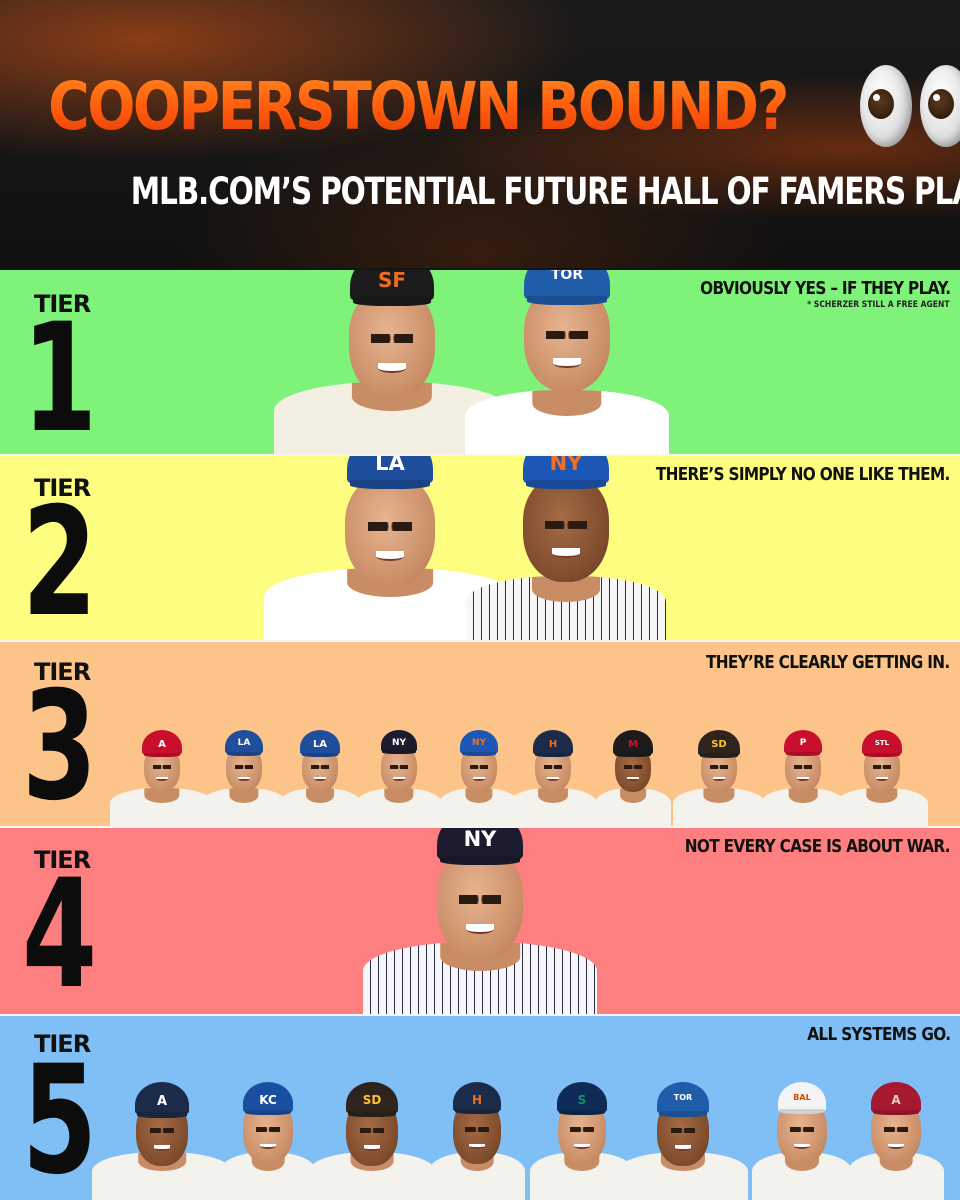 The image size is (960, 1200). I want to click on team-logo-icon: SD, so click(719, 745).